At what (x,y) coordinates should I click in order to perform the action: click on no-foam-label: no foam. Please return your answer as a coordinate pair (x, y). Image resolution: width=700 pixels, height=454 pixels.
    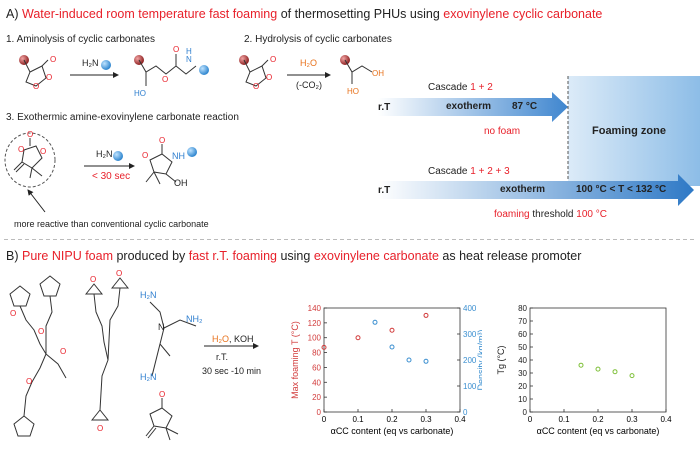
    Looking at the image, I should click on (502, 131).